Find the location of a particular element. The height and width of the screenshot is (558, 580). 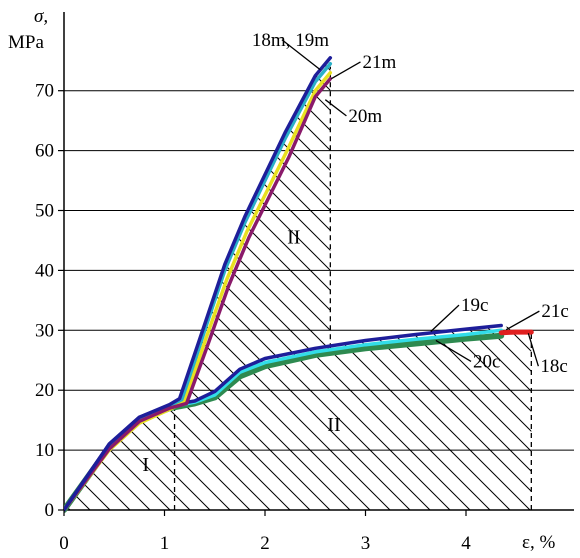

y-tick-label-0: 0 is located at coordinates (50, 510).